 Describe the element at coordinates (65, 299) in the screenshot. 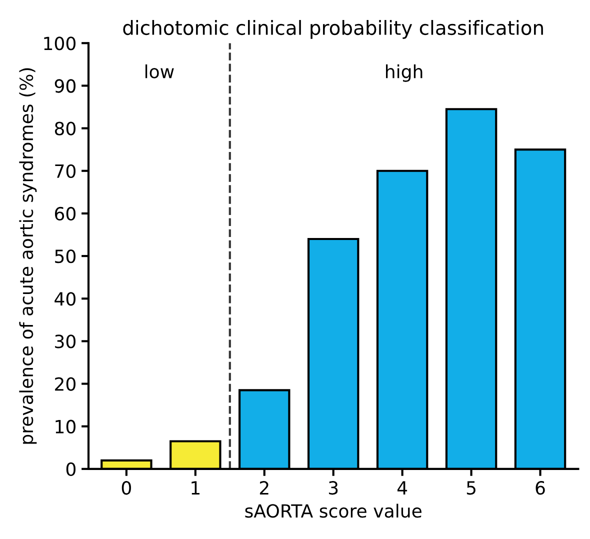

I see `y-tick-label: 40` at that location.